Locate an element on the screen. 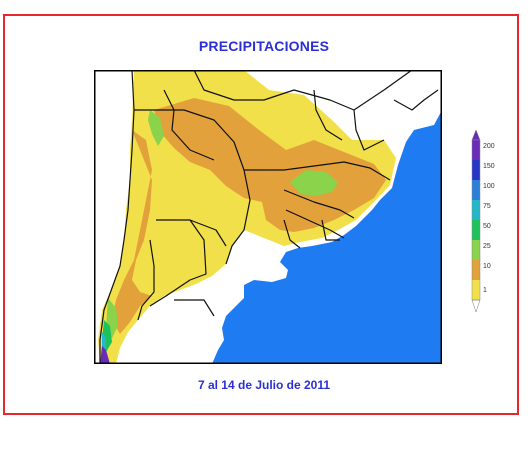 This screenshot has width=528, height=450. map-title: PRECIPITACIONES is located at coordinates (264, 46).